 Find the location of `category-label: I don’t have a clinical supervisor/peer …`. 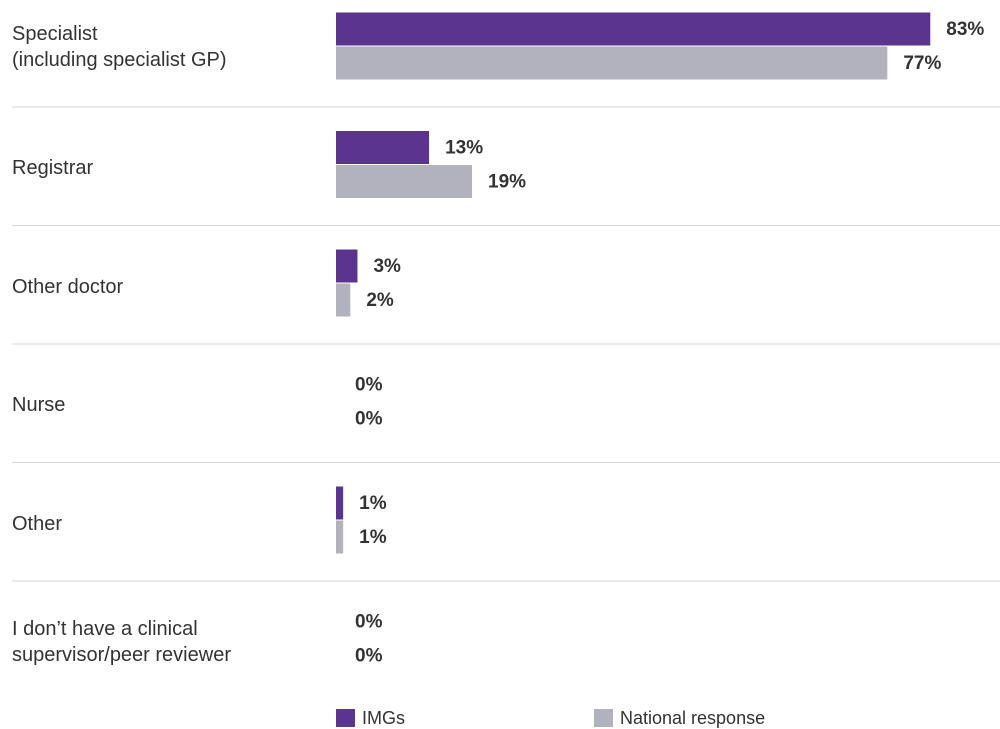

category-label: I don’t have a clinical supervisor/peer … is located at coordinates (121, 642).